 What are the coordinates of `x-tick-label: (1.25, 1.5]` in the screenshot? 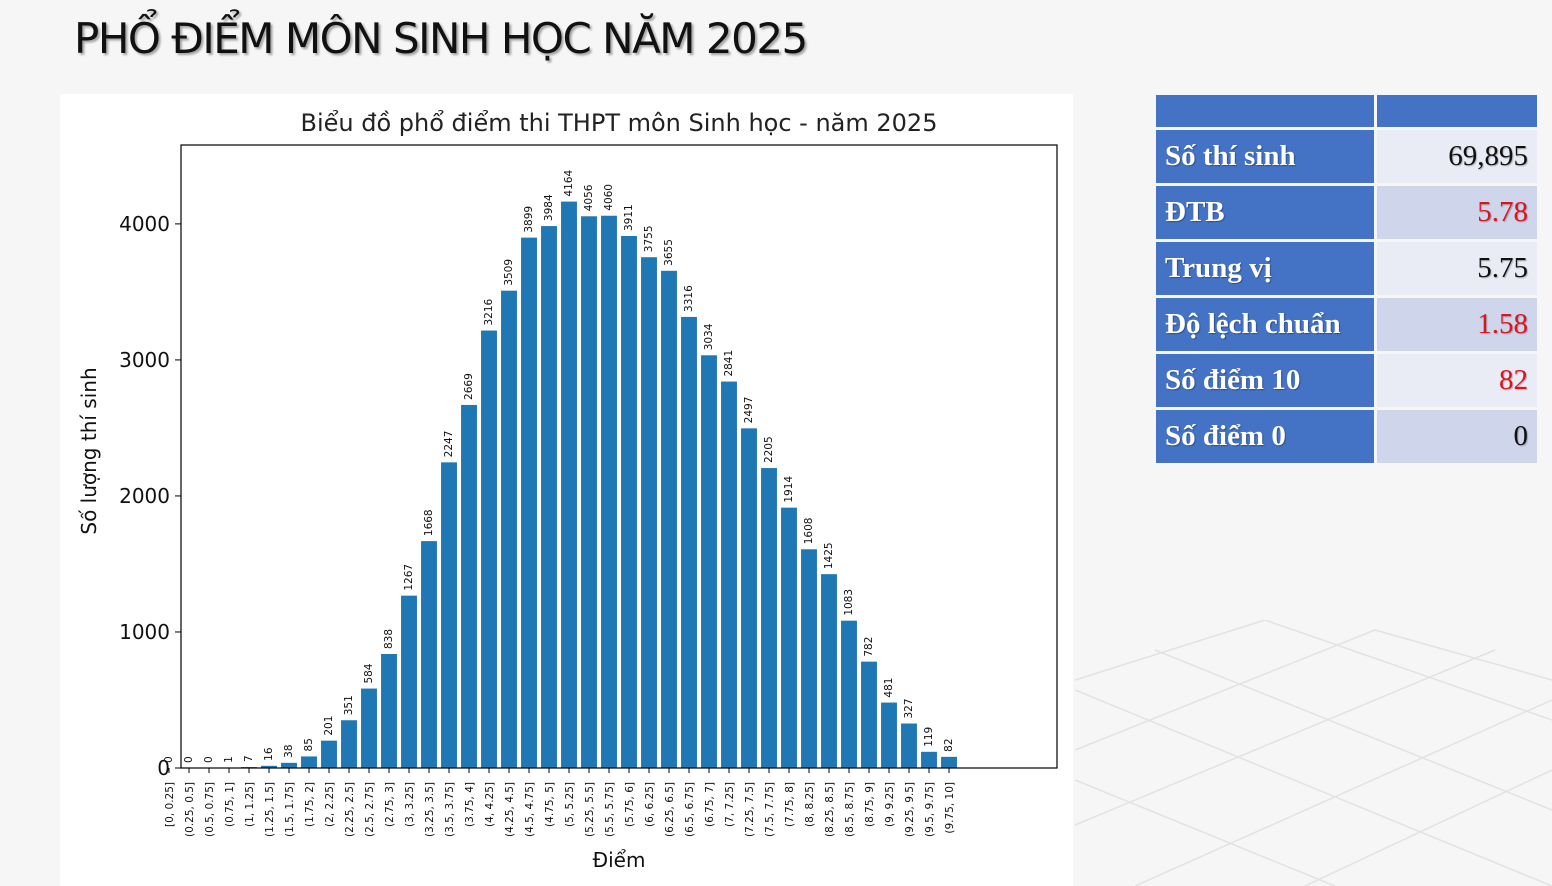 It's located at (270, 809).